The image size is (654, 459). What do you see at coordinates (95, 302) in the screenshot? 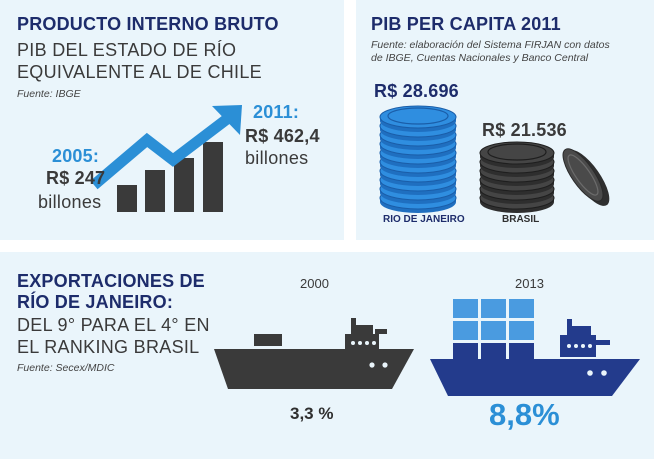
I see `exports-title-2: RÍO DE JANEIRO:` at bounding box center [95, 302].